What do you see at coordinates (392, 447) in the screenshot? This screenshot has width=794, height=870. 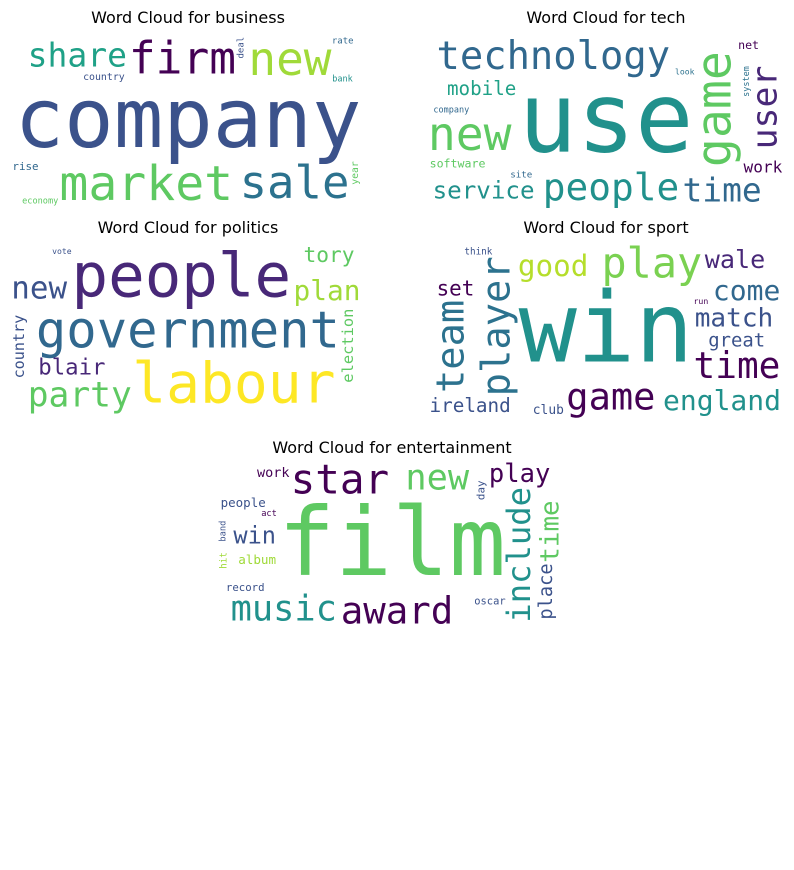 I see `chart-title: Word Cloud for entertainment` at bounding box center [392, 447].